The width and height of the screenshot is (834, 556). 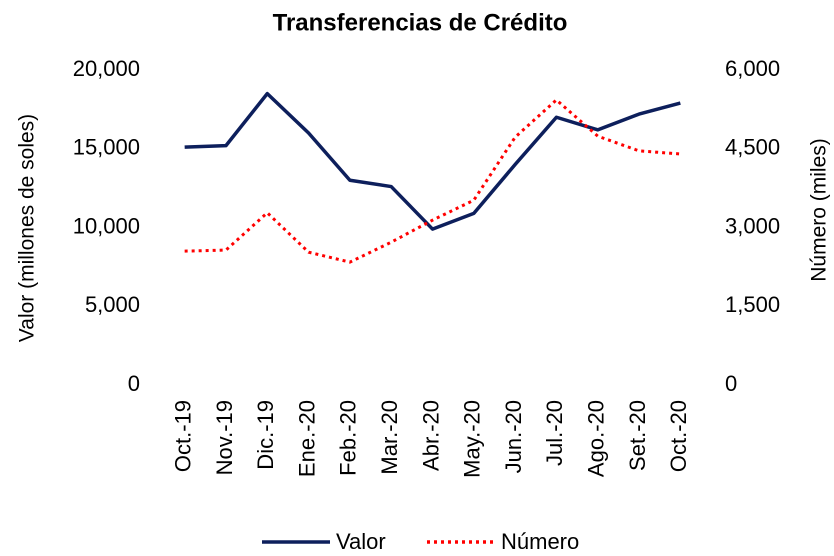 I want to click on y-tick-label: 0, so click(x=134, y=383).